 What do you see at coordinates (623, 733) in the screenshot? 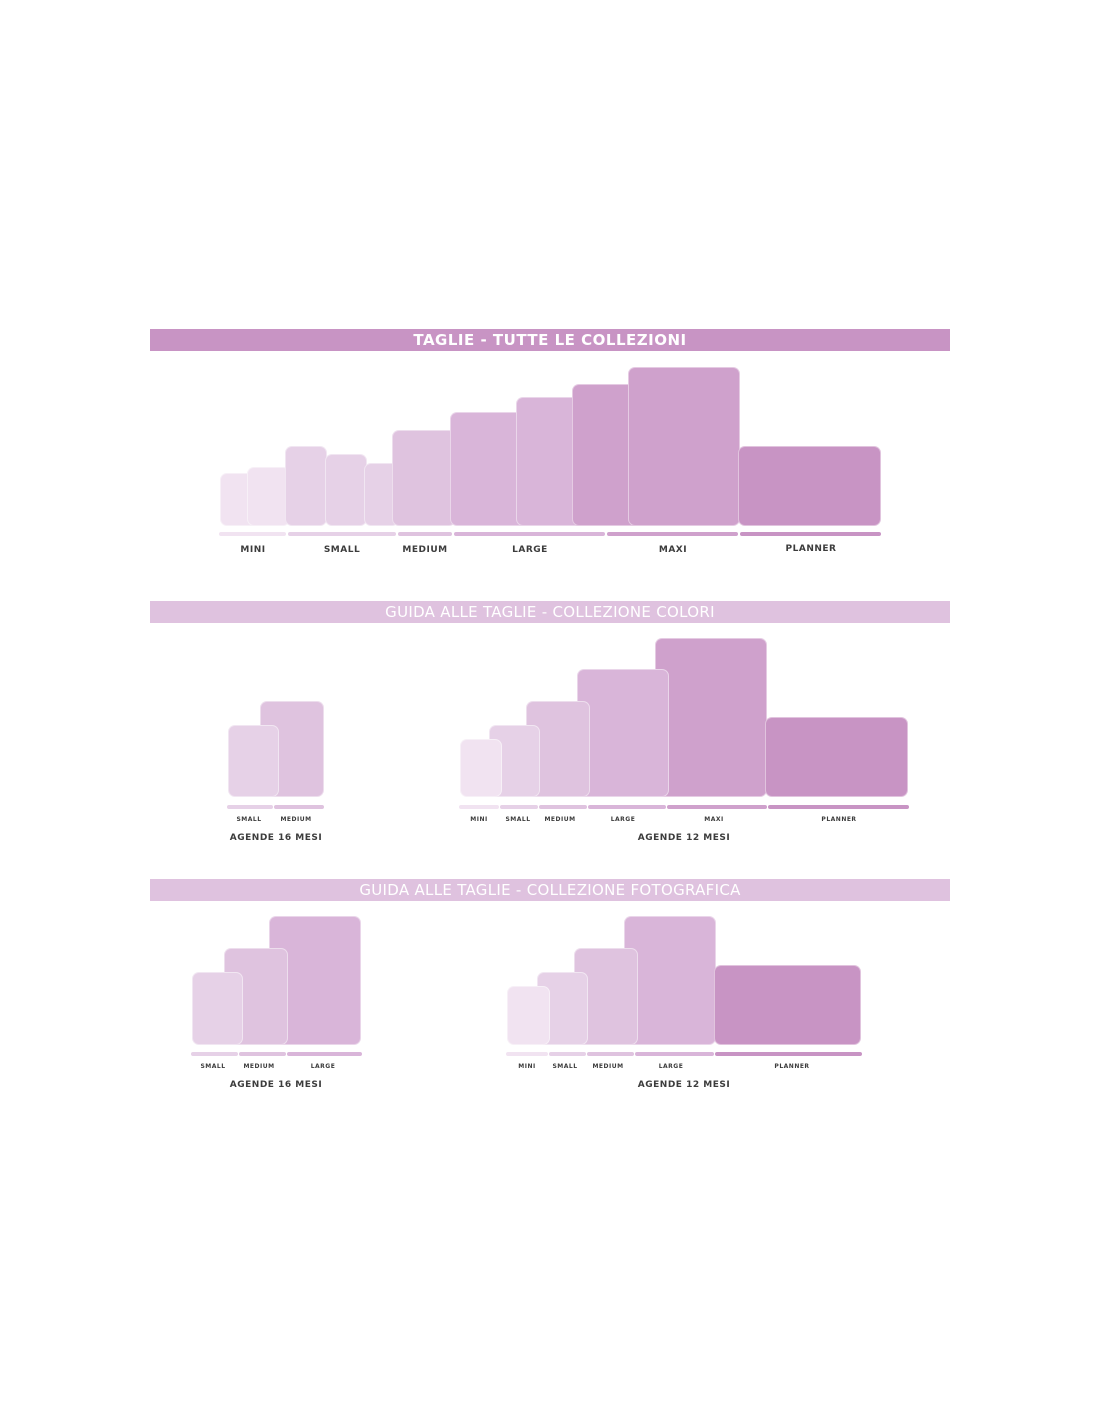
I see `notebook-large` at bounding box center [623, 733].